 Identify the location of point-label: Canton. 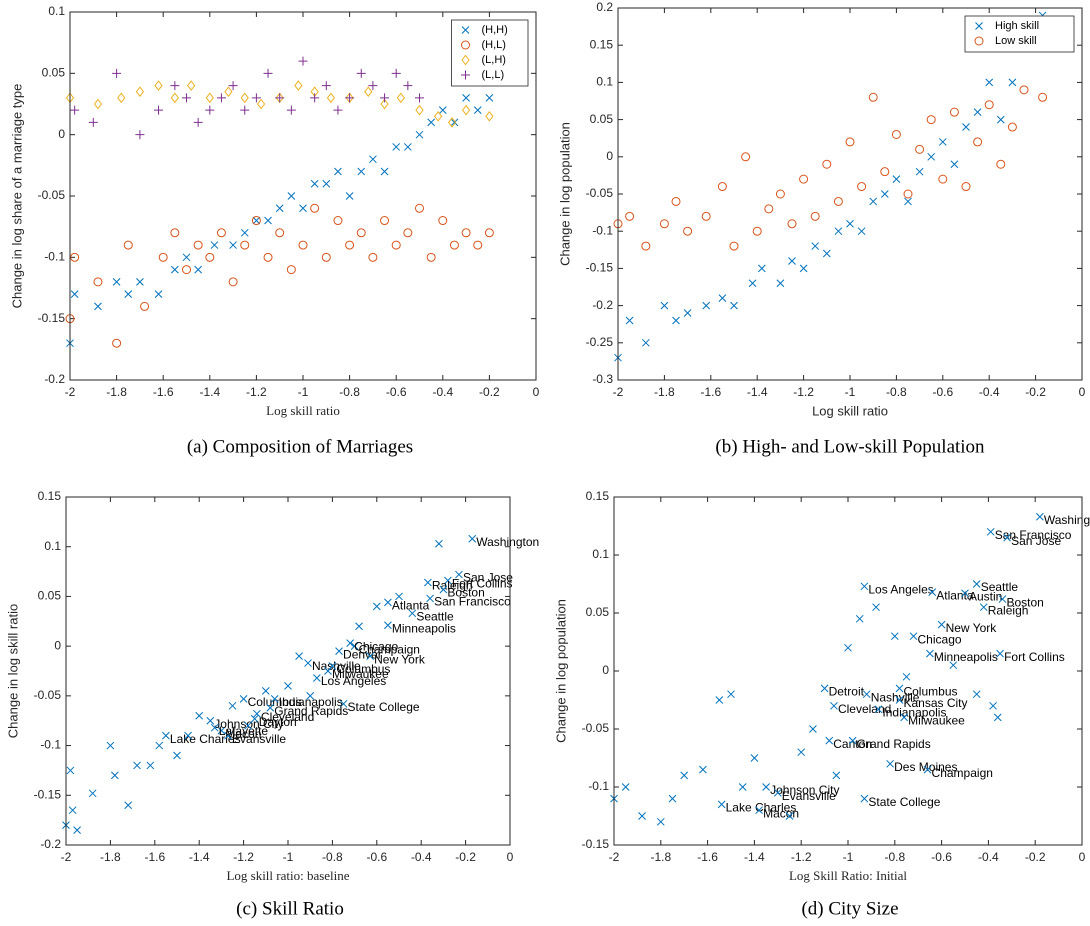
(852, 744).